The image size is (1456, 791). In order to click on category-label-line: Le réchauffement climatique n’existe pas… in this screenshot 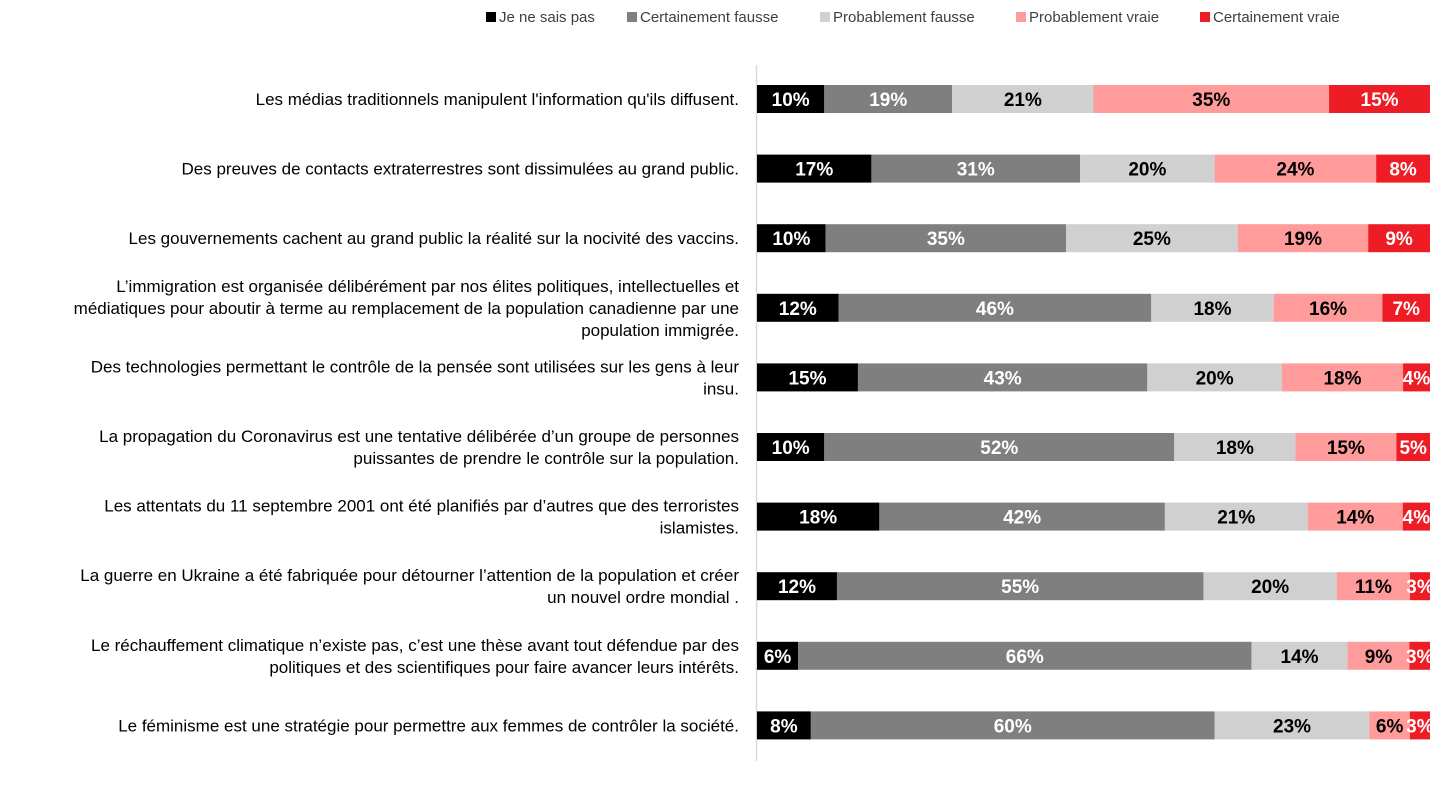, I will do `click(415, 645)`.